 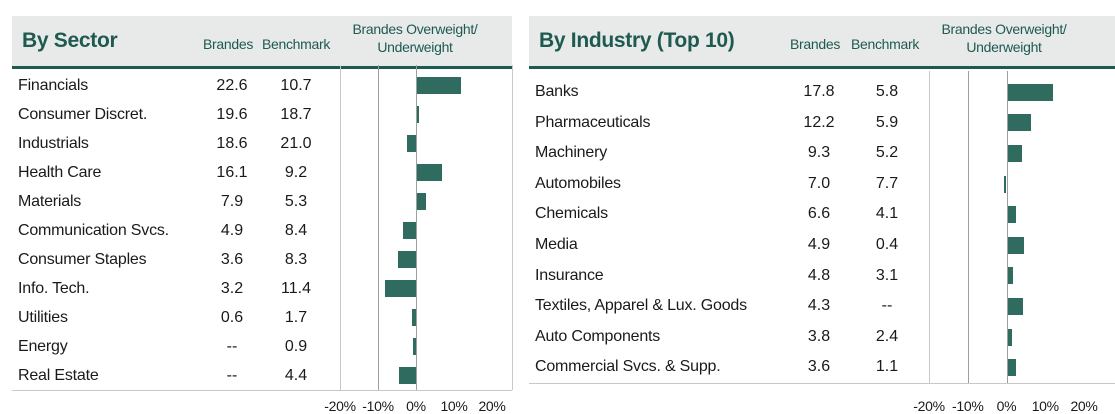 What do you see at coordinates (571, 153) in the screenshot?
I see `industry-row-label: Machinery` at bounding box center [571, 153].